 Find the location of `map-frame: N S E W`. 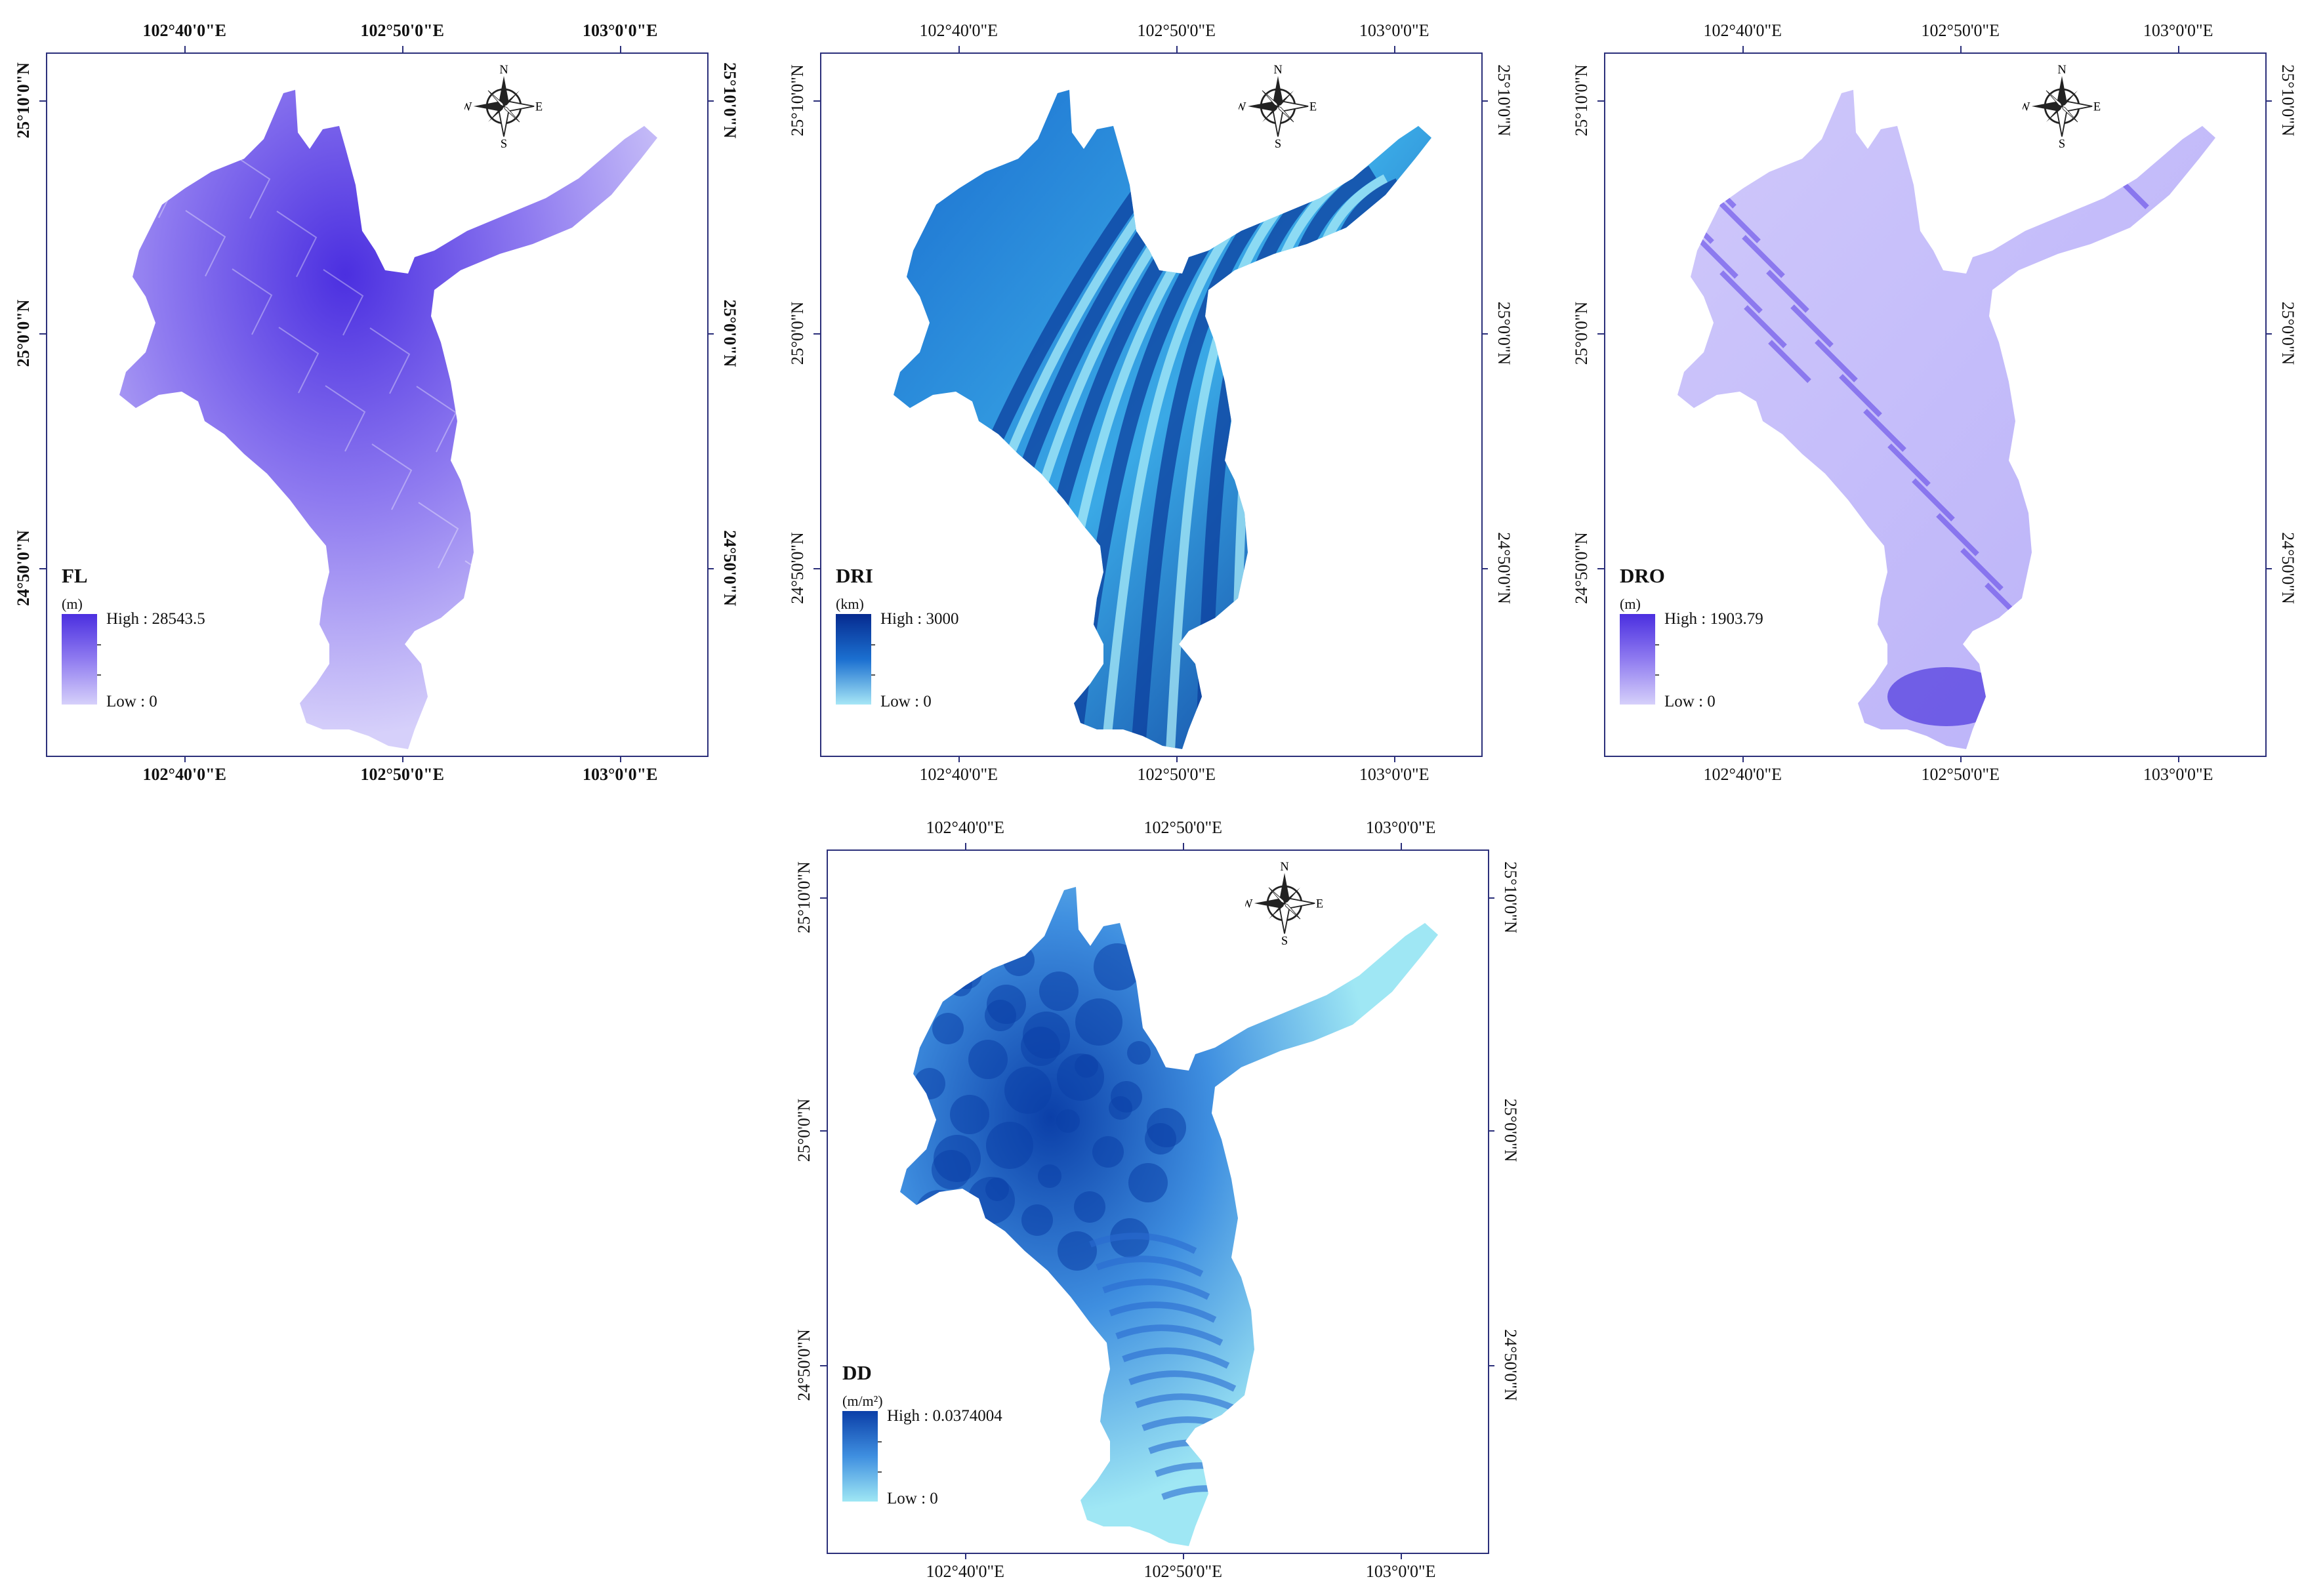

map-frame: N S E W is located at coordinates (1151, 404).